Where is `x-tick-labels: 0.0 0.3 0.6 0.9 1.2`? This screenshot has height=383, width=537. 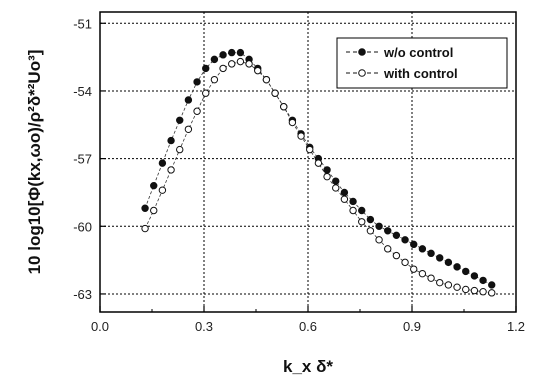 x-tick-labels: 0.0 0.3 0.6 0.9 1.2 is located at coordinates (308, 326).